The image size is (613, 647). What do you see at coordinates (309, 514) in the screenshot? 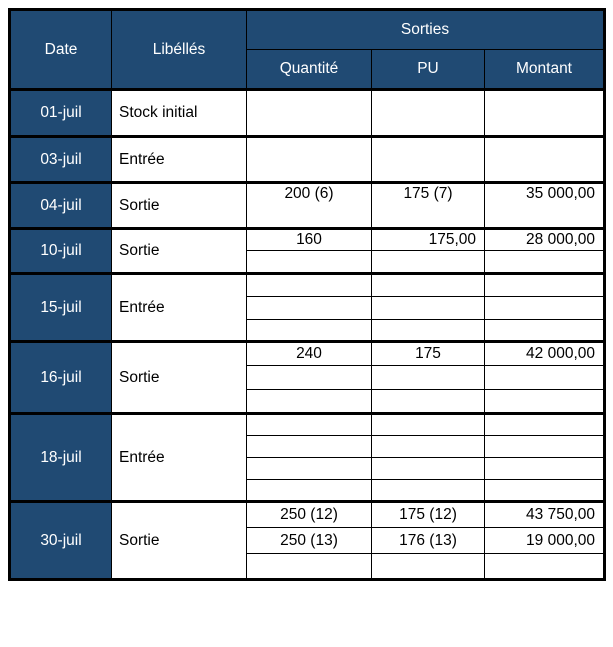
I see `quantite-cell: 250 (12)` at bounding box center [309, 514].